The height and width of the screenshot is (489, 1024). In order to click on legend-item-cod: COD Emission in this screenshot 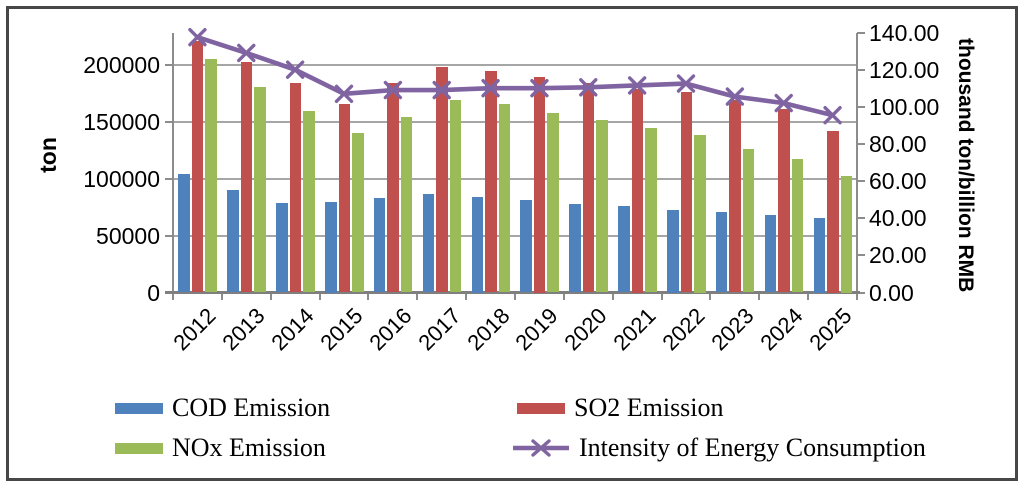, I will do `click(222, 408)`.